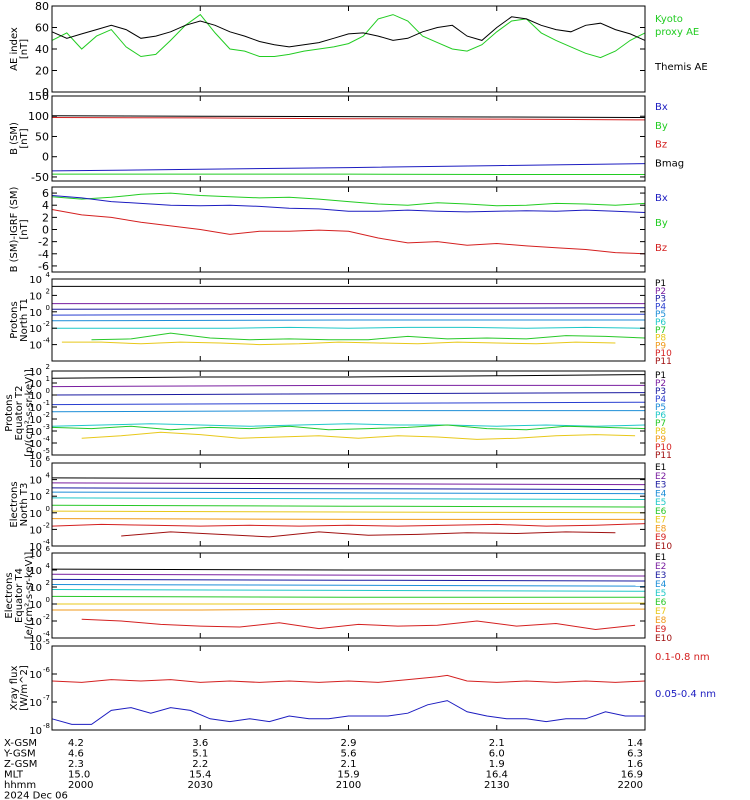  What do you see at coordinates (45, 92) in the screenshot?
I see `y-tick-label: 0` at bounding box center [45, 92].